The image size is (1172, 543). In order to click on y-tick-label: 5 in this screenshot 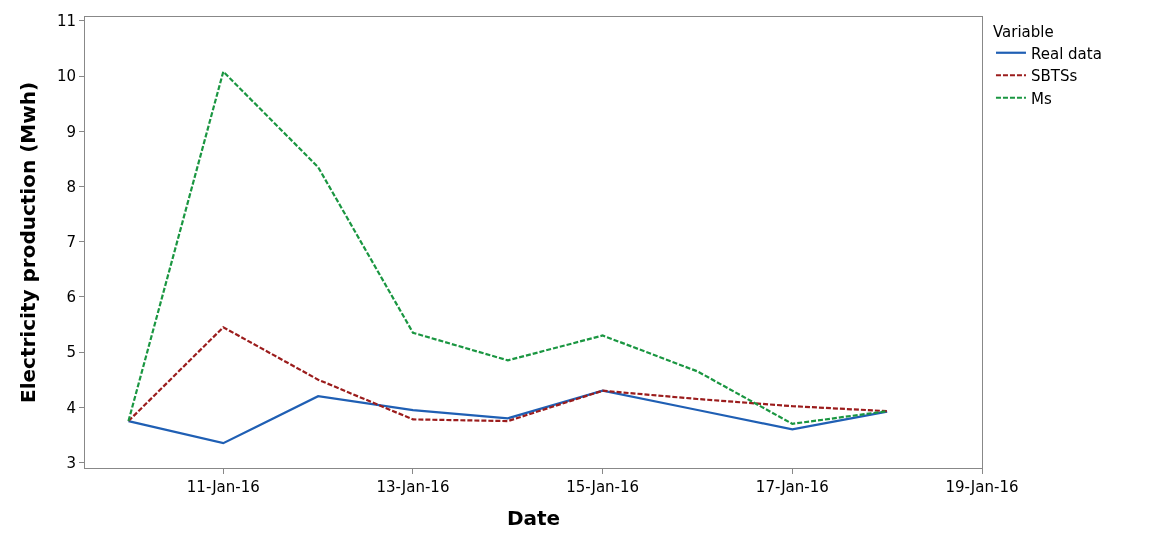, I will do `click(71, 352)`.